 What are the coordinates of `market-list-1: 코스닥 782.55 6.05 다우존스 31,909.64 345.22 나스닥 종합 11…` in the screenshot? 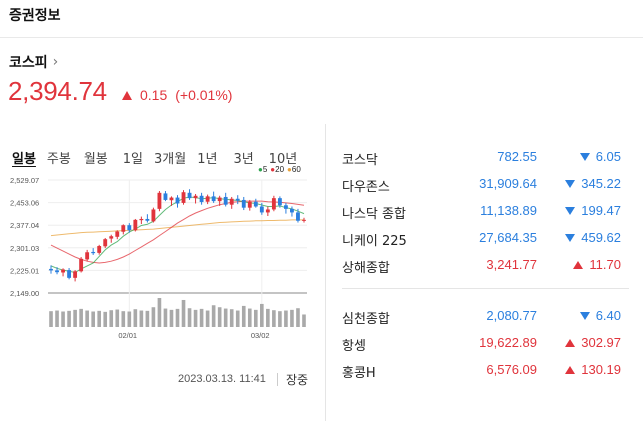 It's located at (485, 212).